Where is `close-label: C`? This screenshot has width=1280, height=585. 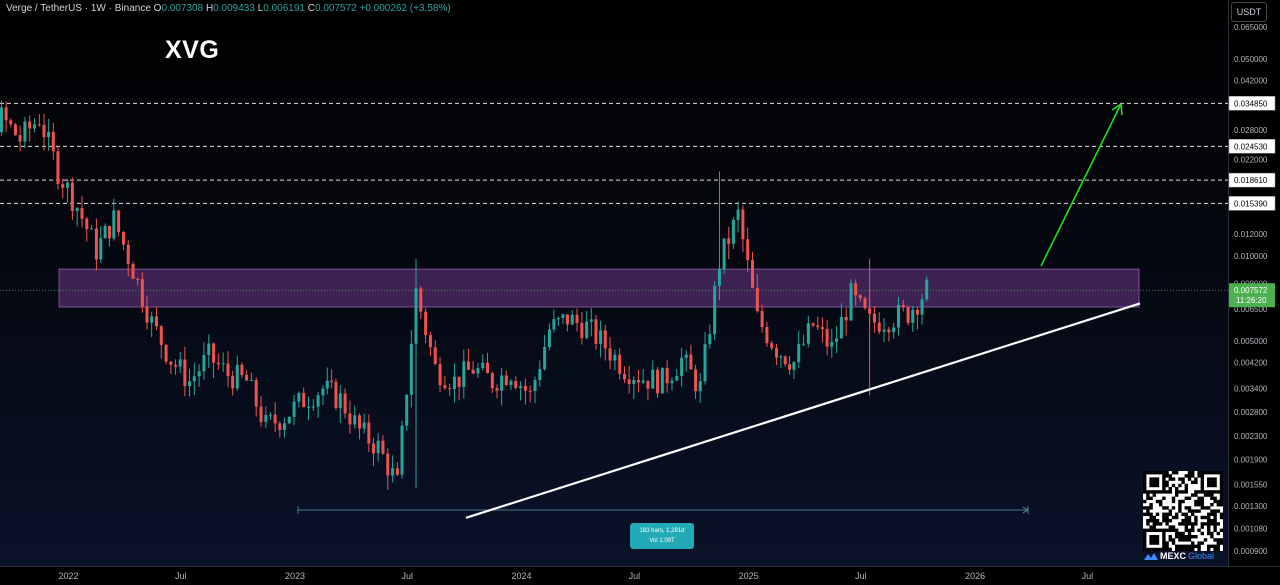
close-label: C is located at coordinates (311, 8).